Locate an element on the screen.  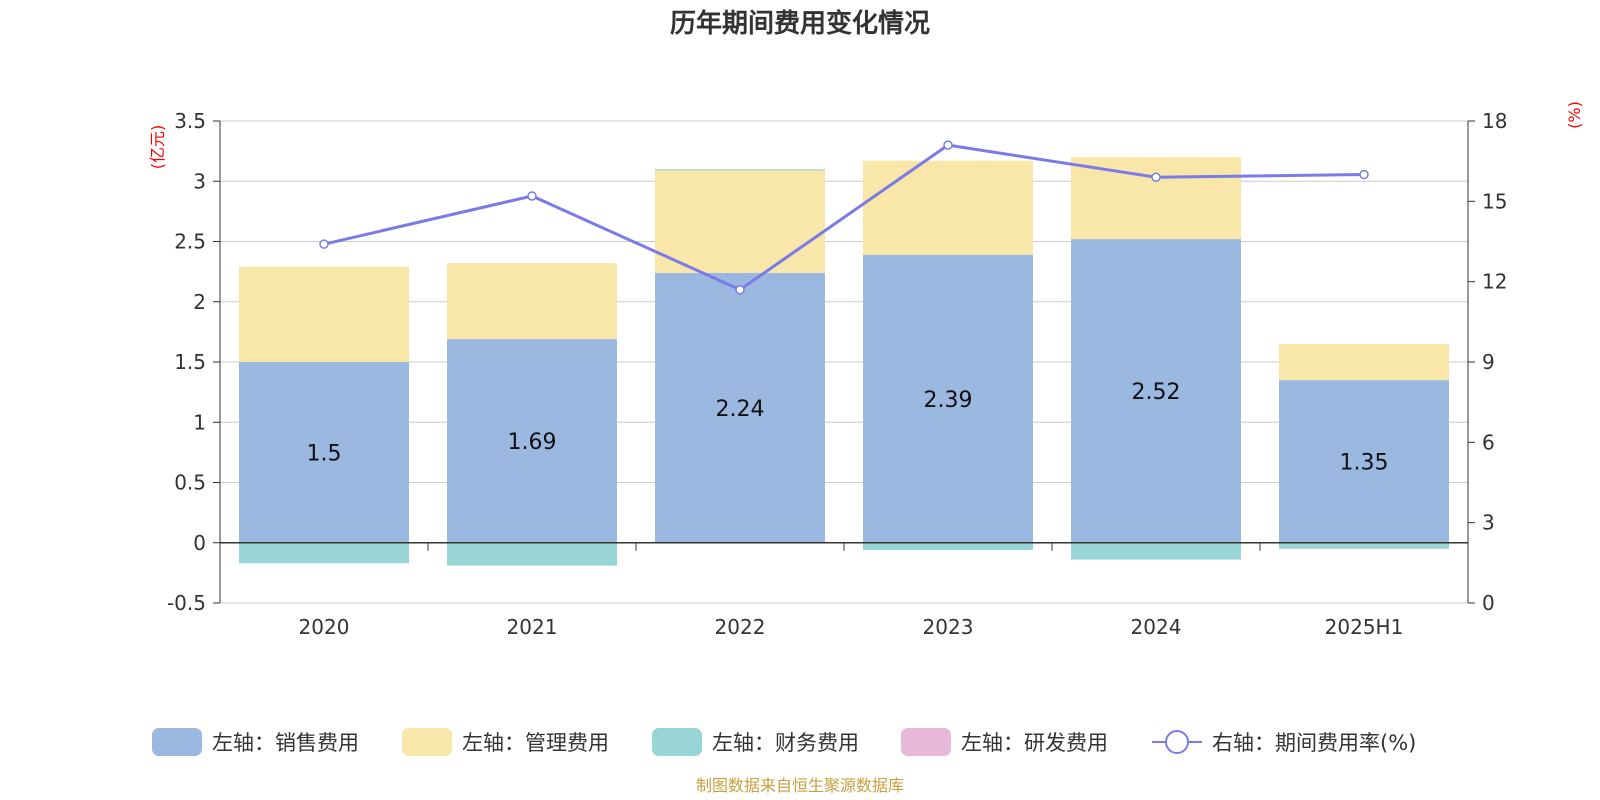
rate-line-path is located at coordinates (844, 217).